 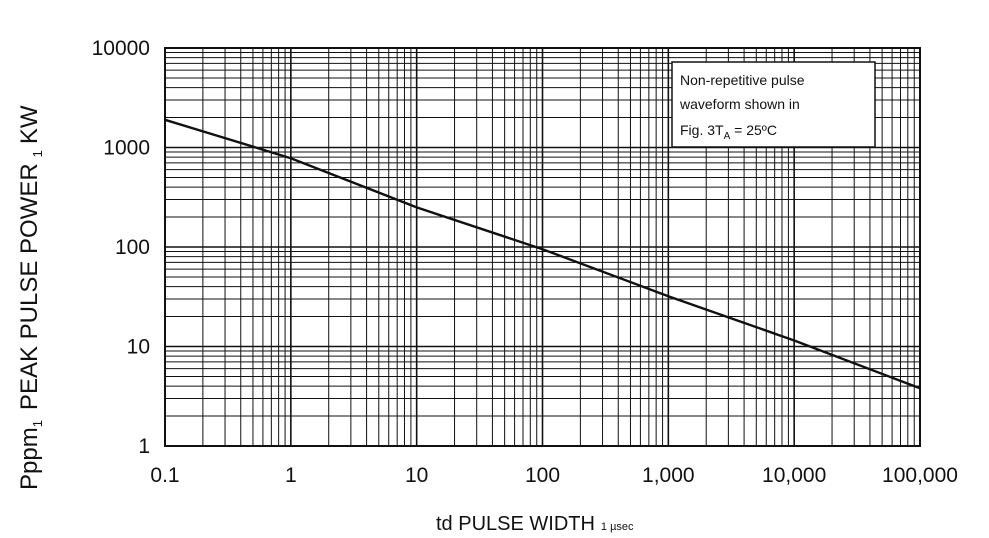 What do you see at coordinates (739, 104) in the screenshot?
I see `annotation-line-2: waveform shown in` at bounding box center [739, 104].